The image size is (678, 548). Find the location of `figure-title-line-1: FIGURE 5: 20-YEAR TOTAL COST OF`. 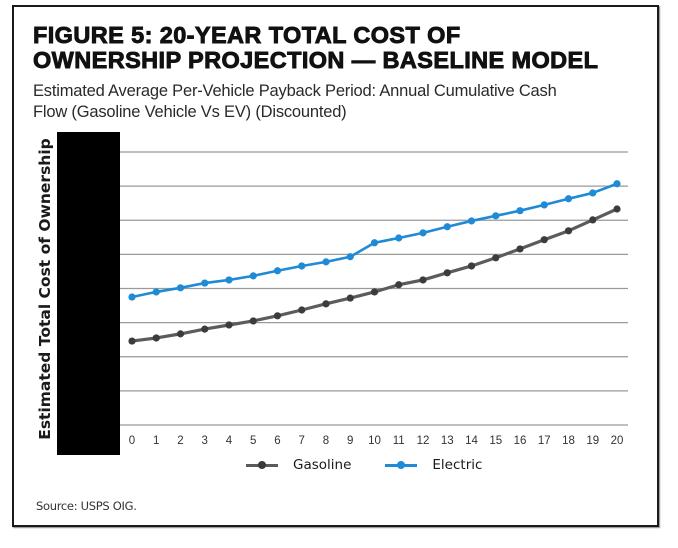

figure-title-line-1: FIGURE 5: 20-YEAR TOTAL COST OF is located at coordinates (247, 35).